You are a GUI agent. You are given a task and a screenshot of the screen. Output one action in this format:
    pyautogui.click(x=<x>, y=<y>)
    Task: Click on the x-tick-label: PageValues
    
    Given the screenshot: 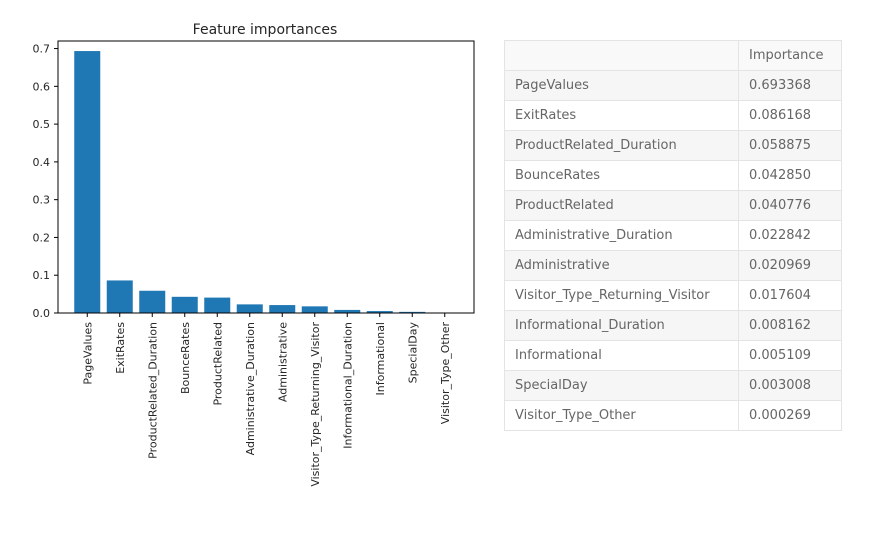 What is the action you would take?
    pyautogui.click(x=87, y=353)
    